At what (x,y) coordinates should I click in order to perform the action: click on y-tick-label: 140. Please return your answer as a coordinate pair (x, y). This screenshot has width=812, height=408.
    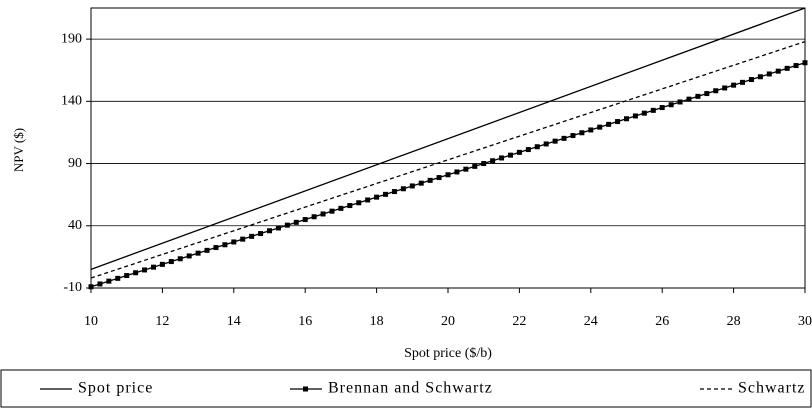
    Looking at the image, I should click on (71, 101).